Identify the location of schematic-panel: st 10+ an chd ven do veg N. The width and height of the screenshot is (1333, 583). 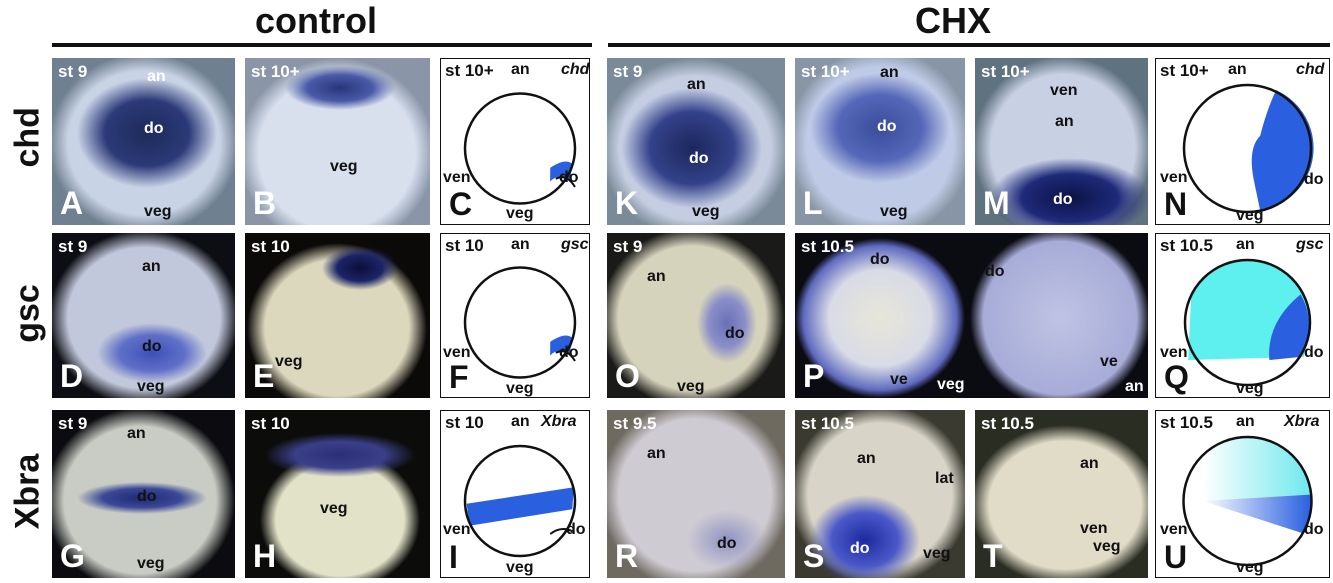
(1242, 141).